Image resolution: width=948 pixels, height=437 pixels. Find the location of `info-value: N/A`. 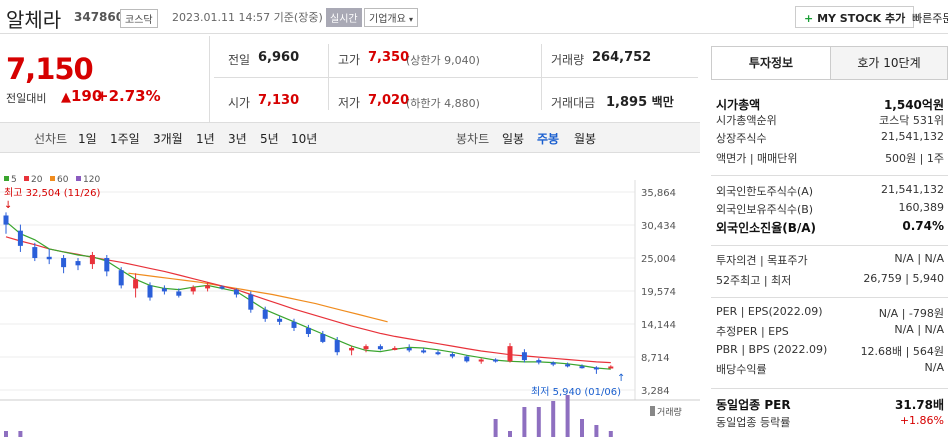

info-value: N/A is located at coordinates (934, 367).